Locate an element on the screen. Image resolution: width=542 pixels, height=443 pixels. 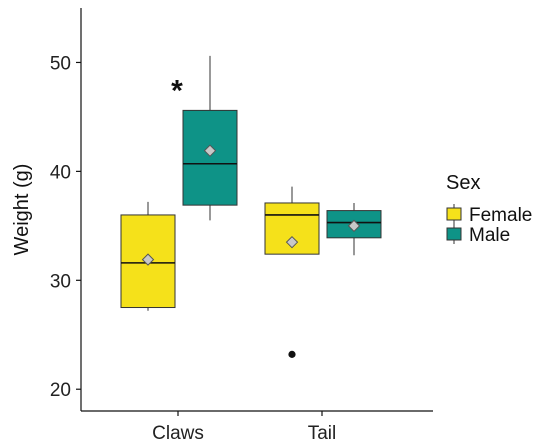
box-iqr is located at coordinates (210, 157).